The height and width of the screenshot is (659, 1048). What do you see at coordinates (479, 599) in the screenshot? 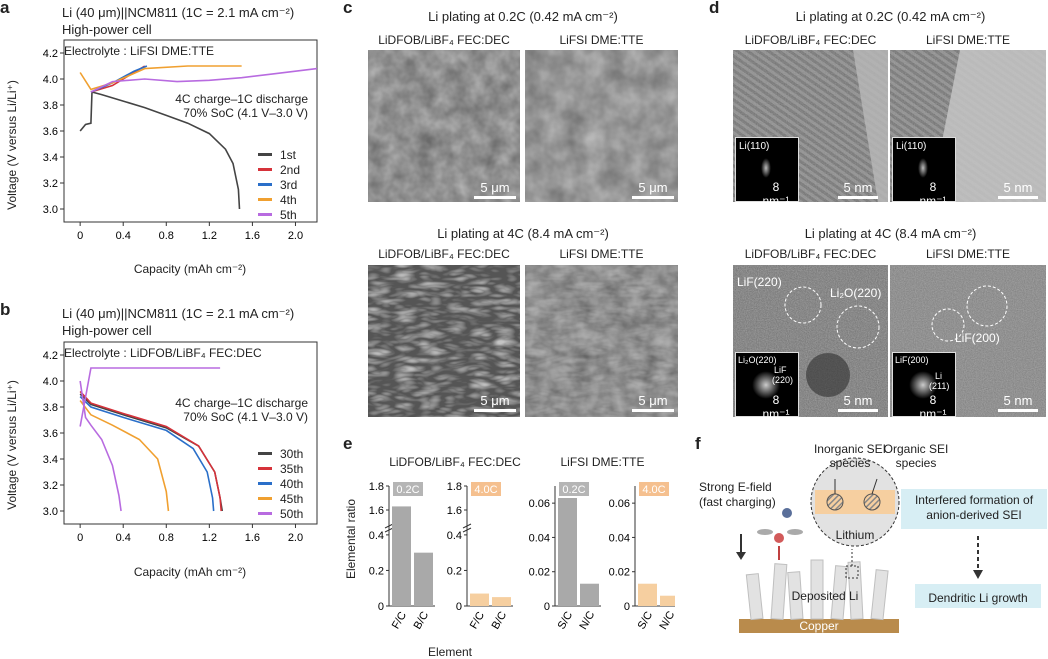
I see `e-bar-F/C` at bounding box center [479, 599].